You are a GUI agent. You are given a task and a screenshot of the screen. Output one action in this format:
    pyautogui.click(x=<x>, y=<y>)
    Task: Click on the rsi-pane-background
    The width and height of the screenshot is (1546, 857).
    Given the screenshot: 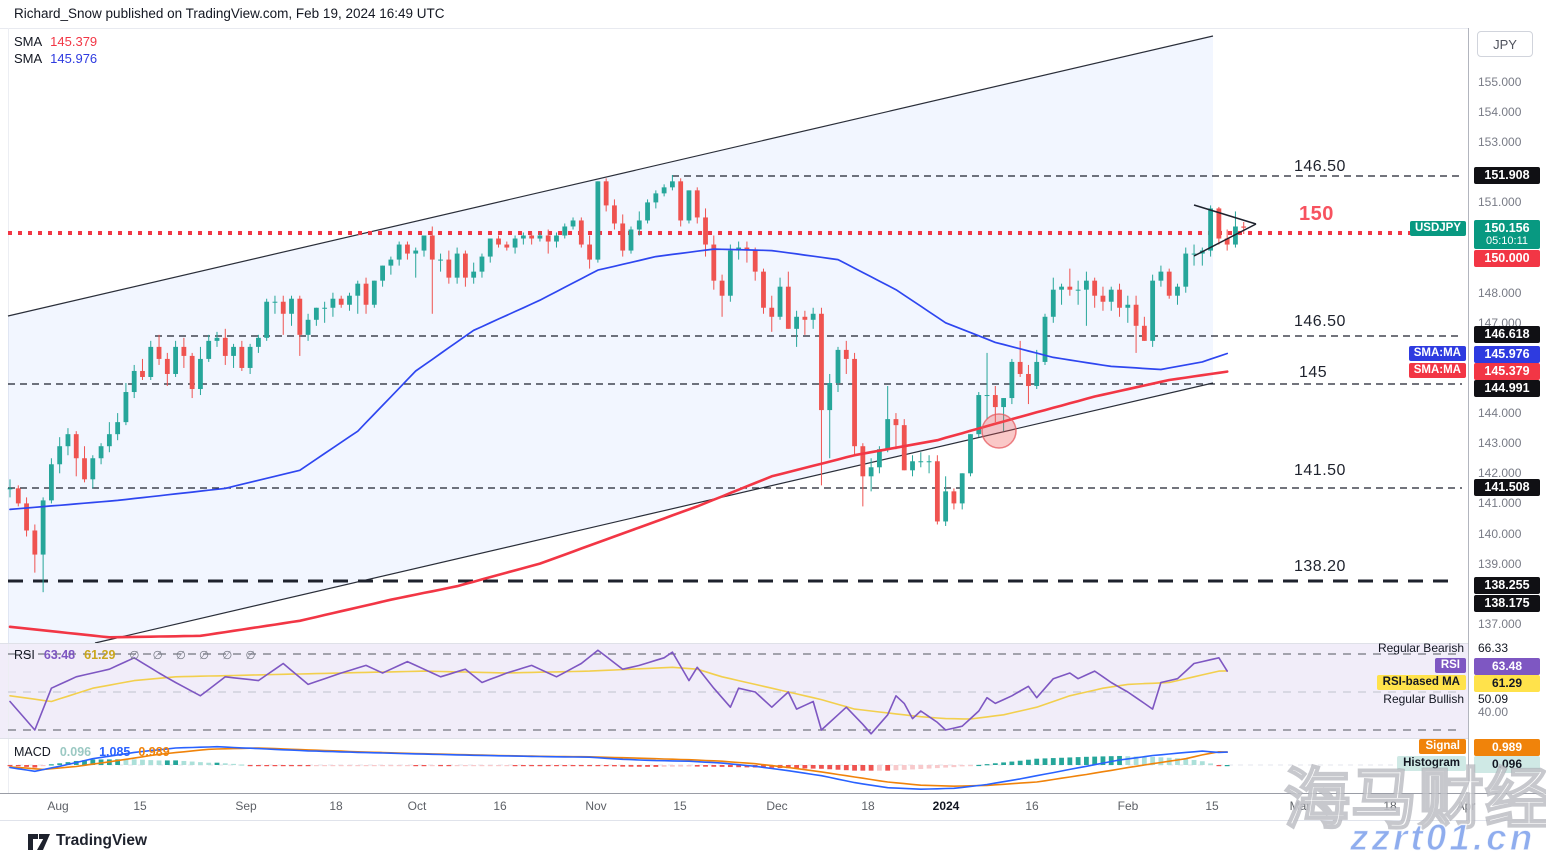 What is the action you would take?
    pyautogui.click(x=734, y=691)
    